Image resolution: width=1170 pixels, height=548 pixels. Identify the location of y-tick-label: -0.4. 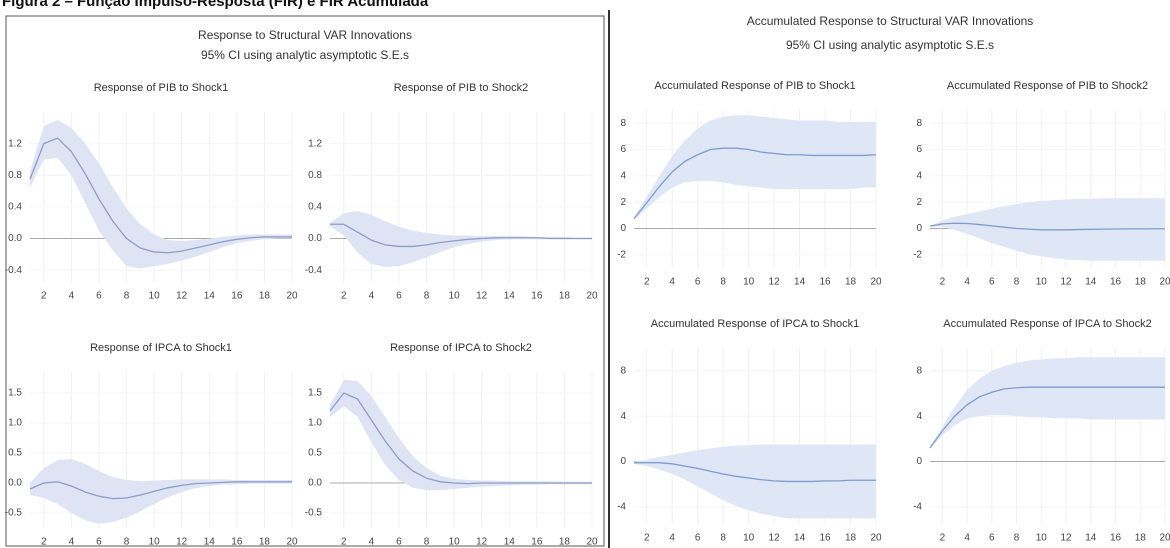
(14, 270).